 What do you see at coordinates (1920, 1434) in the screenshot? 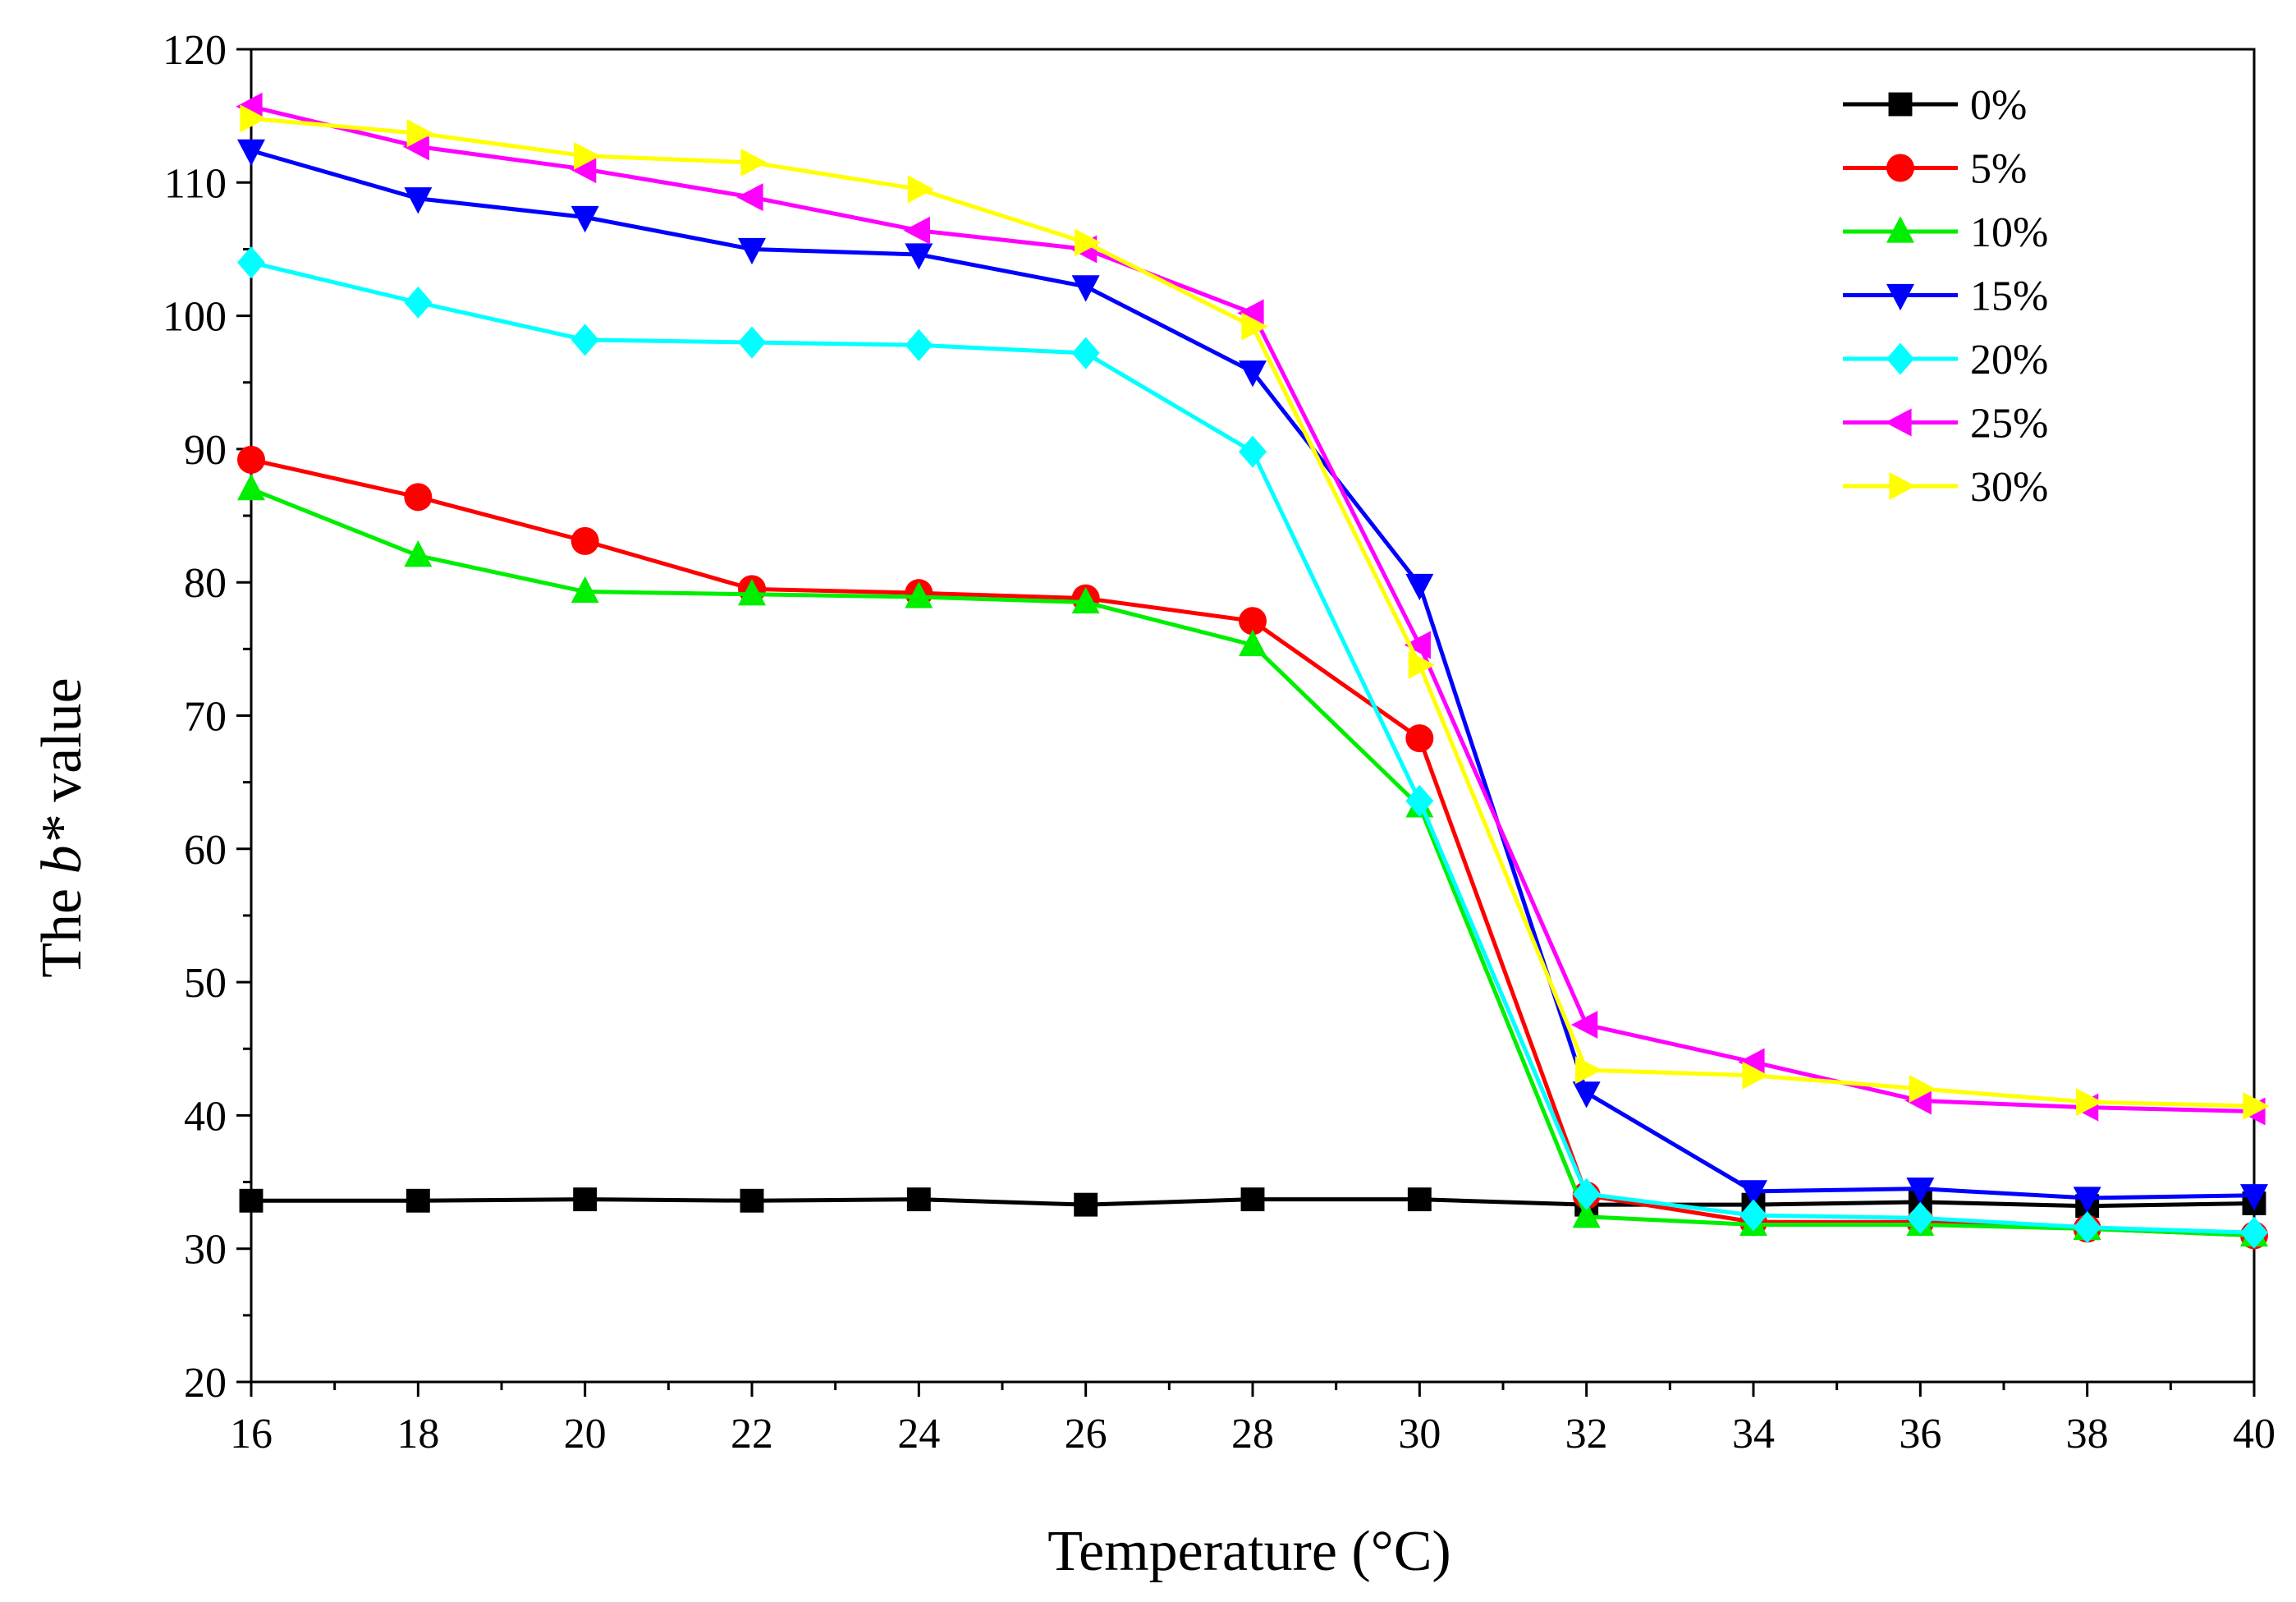
I see `x-tick-label: 36` at bounding box center [1920, 1434].